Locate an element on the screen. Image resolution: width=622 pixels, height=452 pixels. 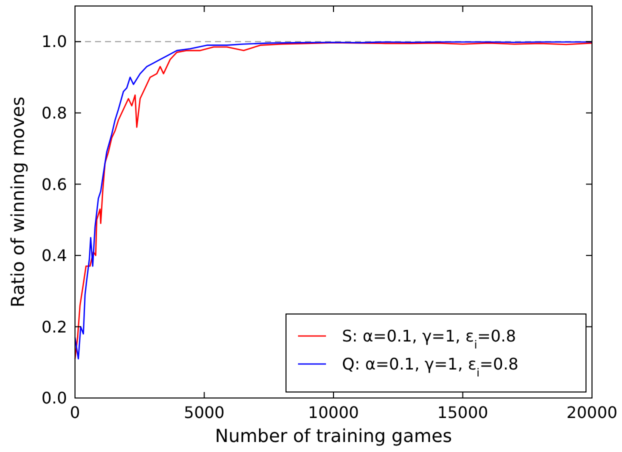
legend-label: S: α=0.1, γ=1, ε$_{i}$=0.8 is located at coordinates (429, 339).